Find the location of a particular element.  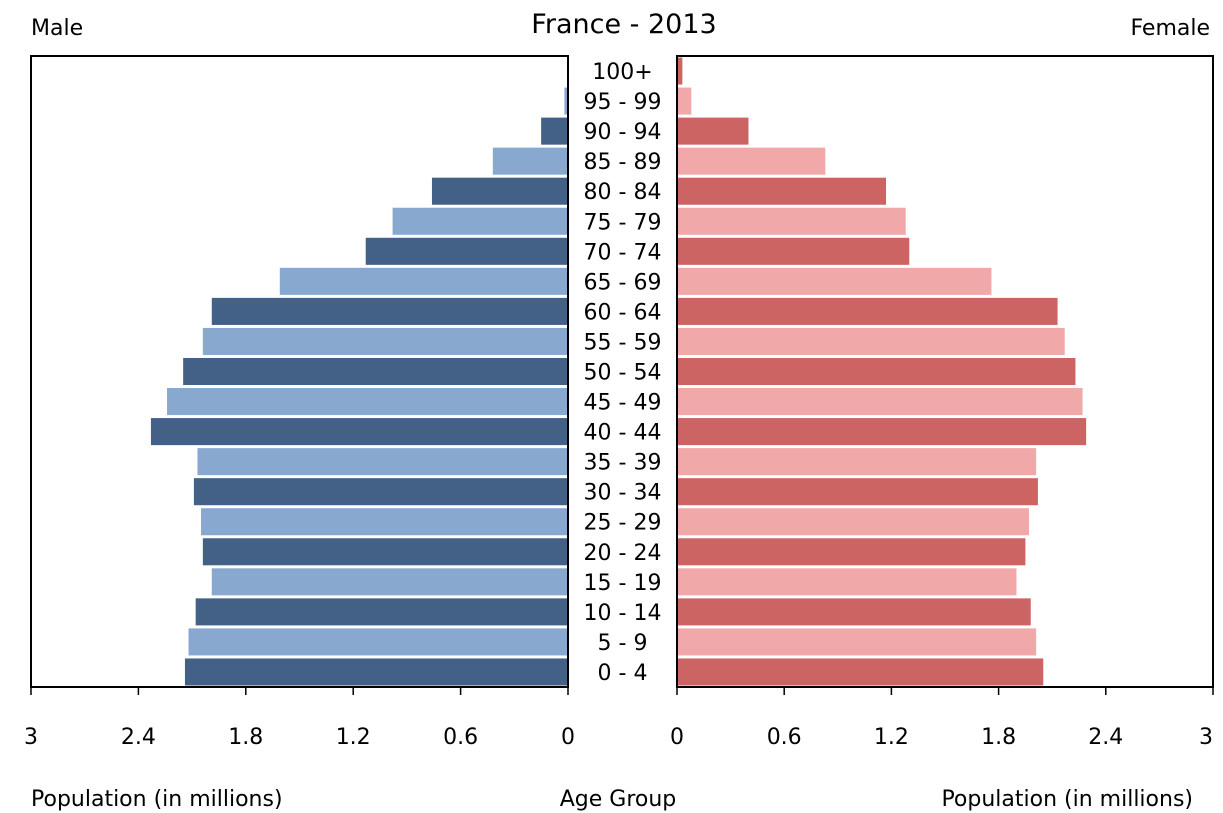

age-group-label: 30 - 34 is located at coordinates (623, 493).